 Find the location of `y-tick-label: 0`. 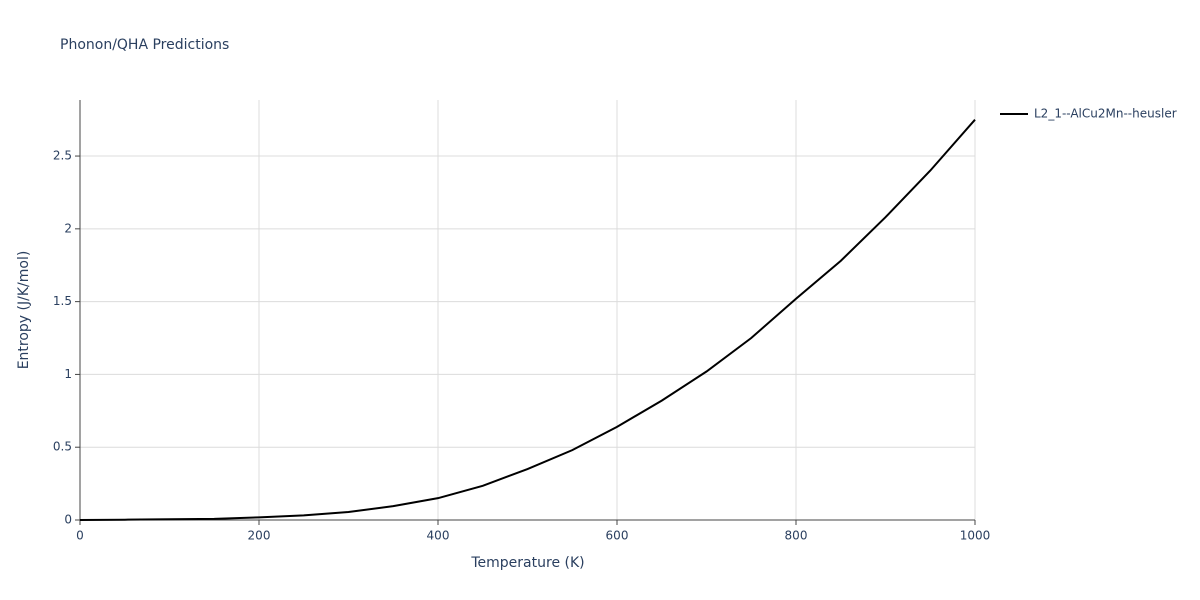

y-tick-label: 0 is located at coordinates (68, 520).